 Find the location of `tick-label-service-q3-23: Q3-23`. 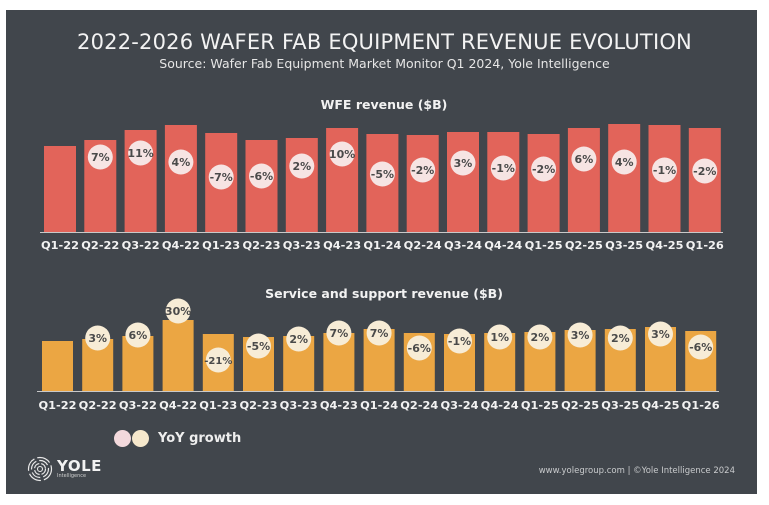

tick-label-service-q3-23: Q3-23 is located at coordinates (299, 405).